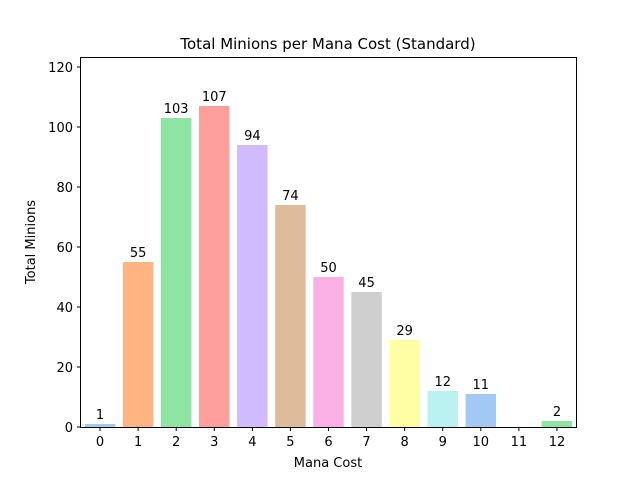 The image size is (640, 480). Describe the element at coordinates (64, 188) in the screenshot. I see `y-tick-label-80: 80` at that location.